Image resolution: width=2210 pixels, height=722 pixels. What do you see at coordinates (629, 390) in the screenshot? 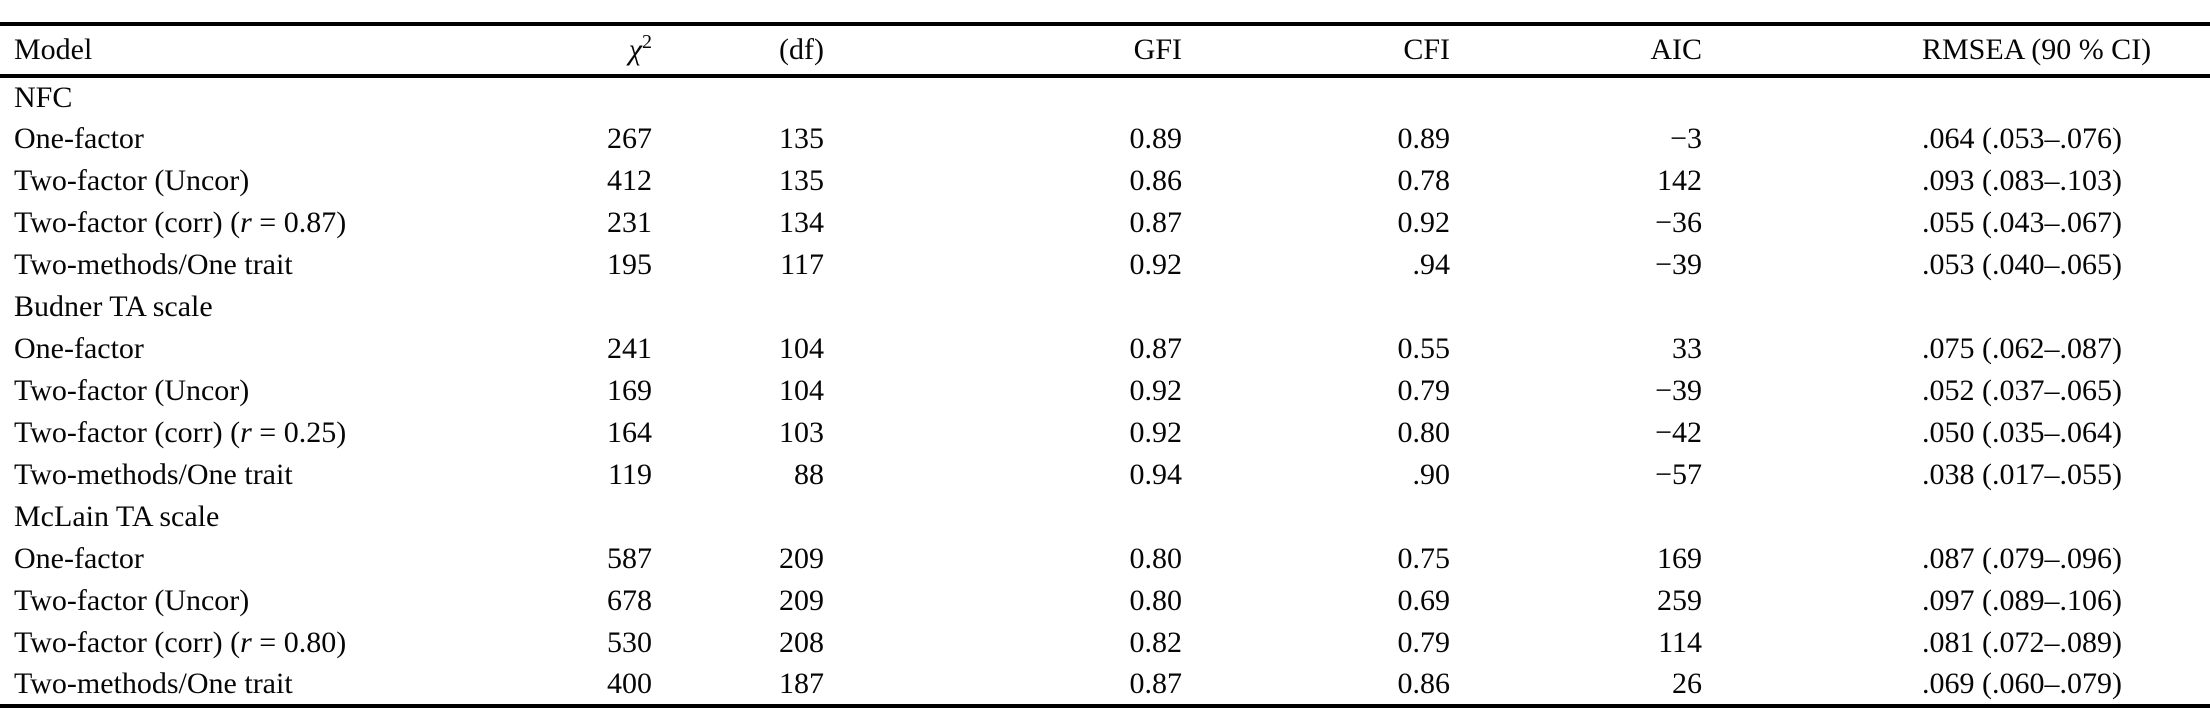
I see `chi2-cell: 169` at bounding box center [629, 390].